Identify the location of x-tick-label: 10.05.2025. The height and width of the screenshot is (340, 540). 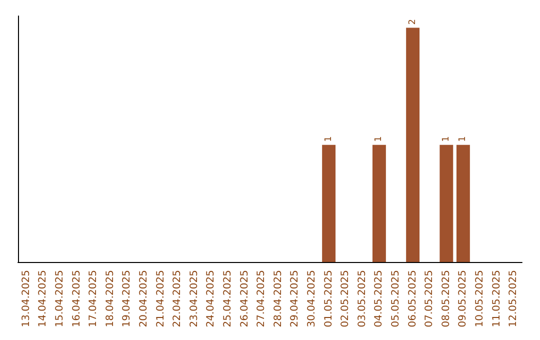
(480, 299).